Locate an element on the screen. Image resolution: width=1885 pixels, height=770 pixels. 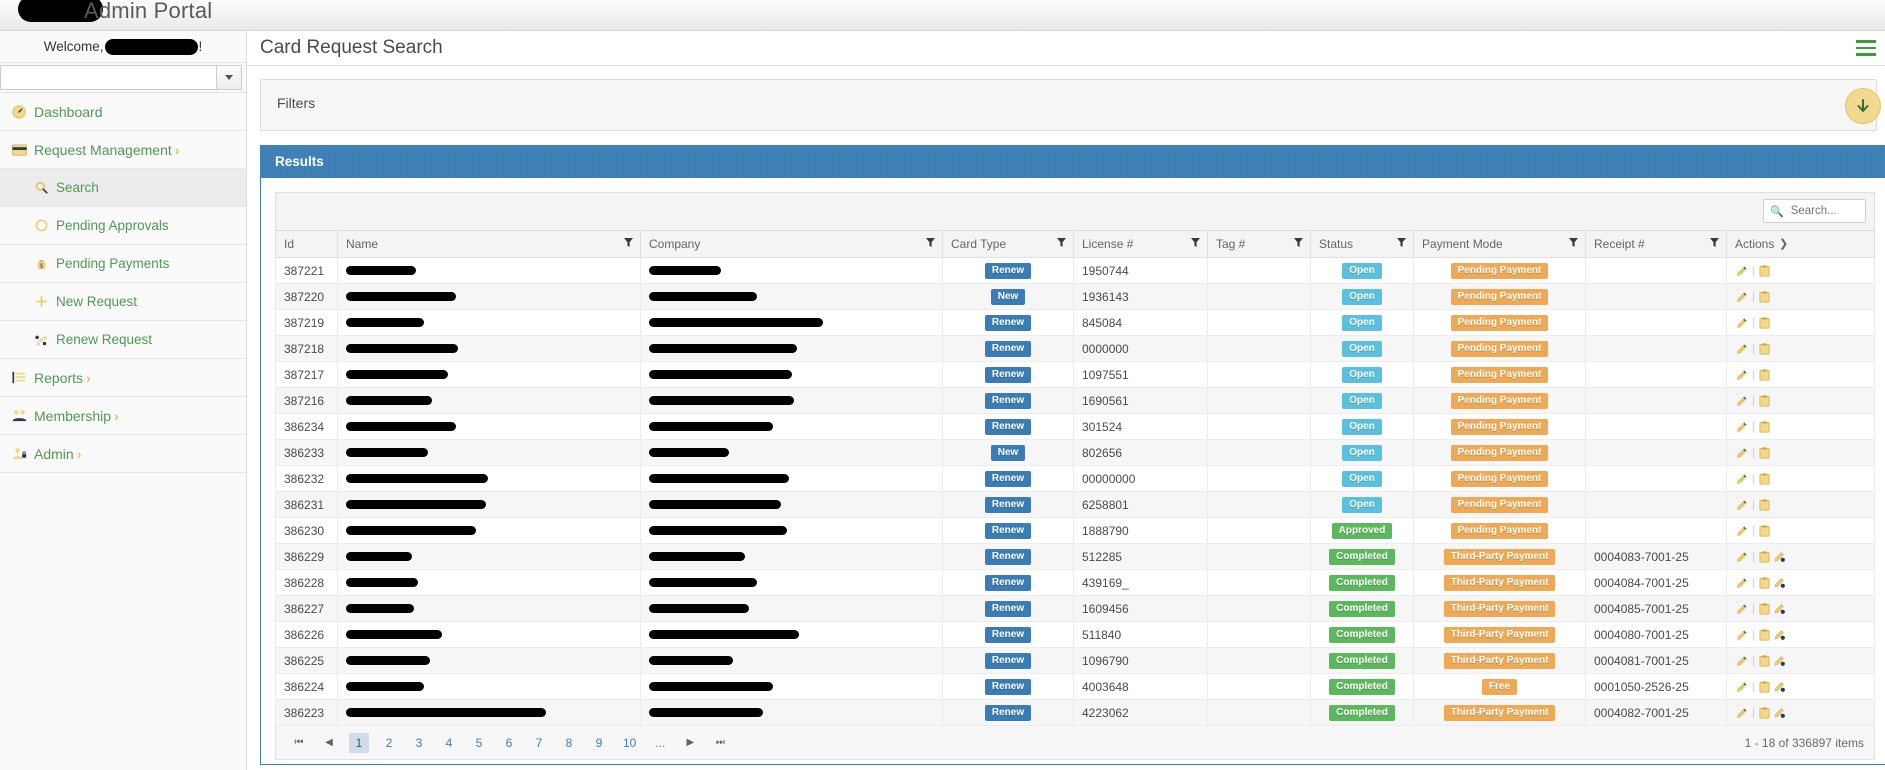
pager-prev: ◀ is located at coordinates (329, 742).